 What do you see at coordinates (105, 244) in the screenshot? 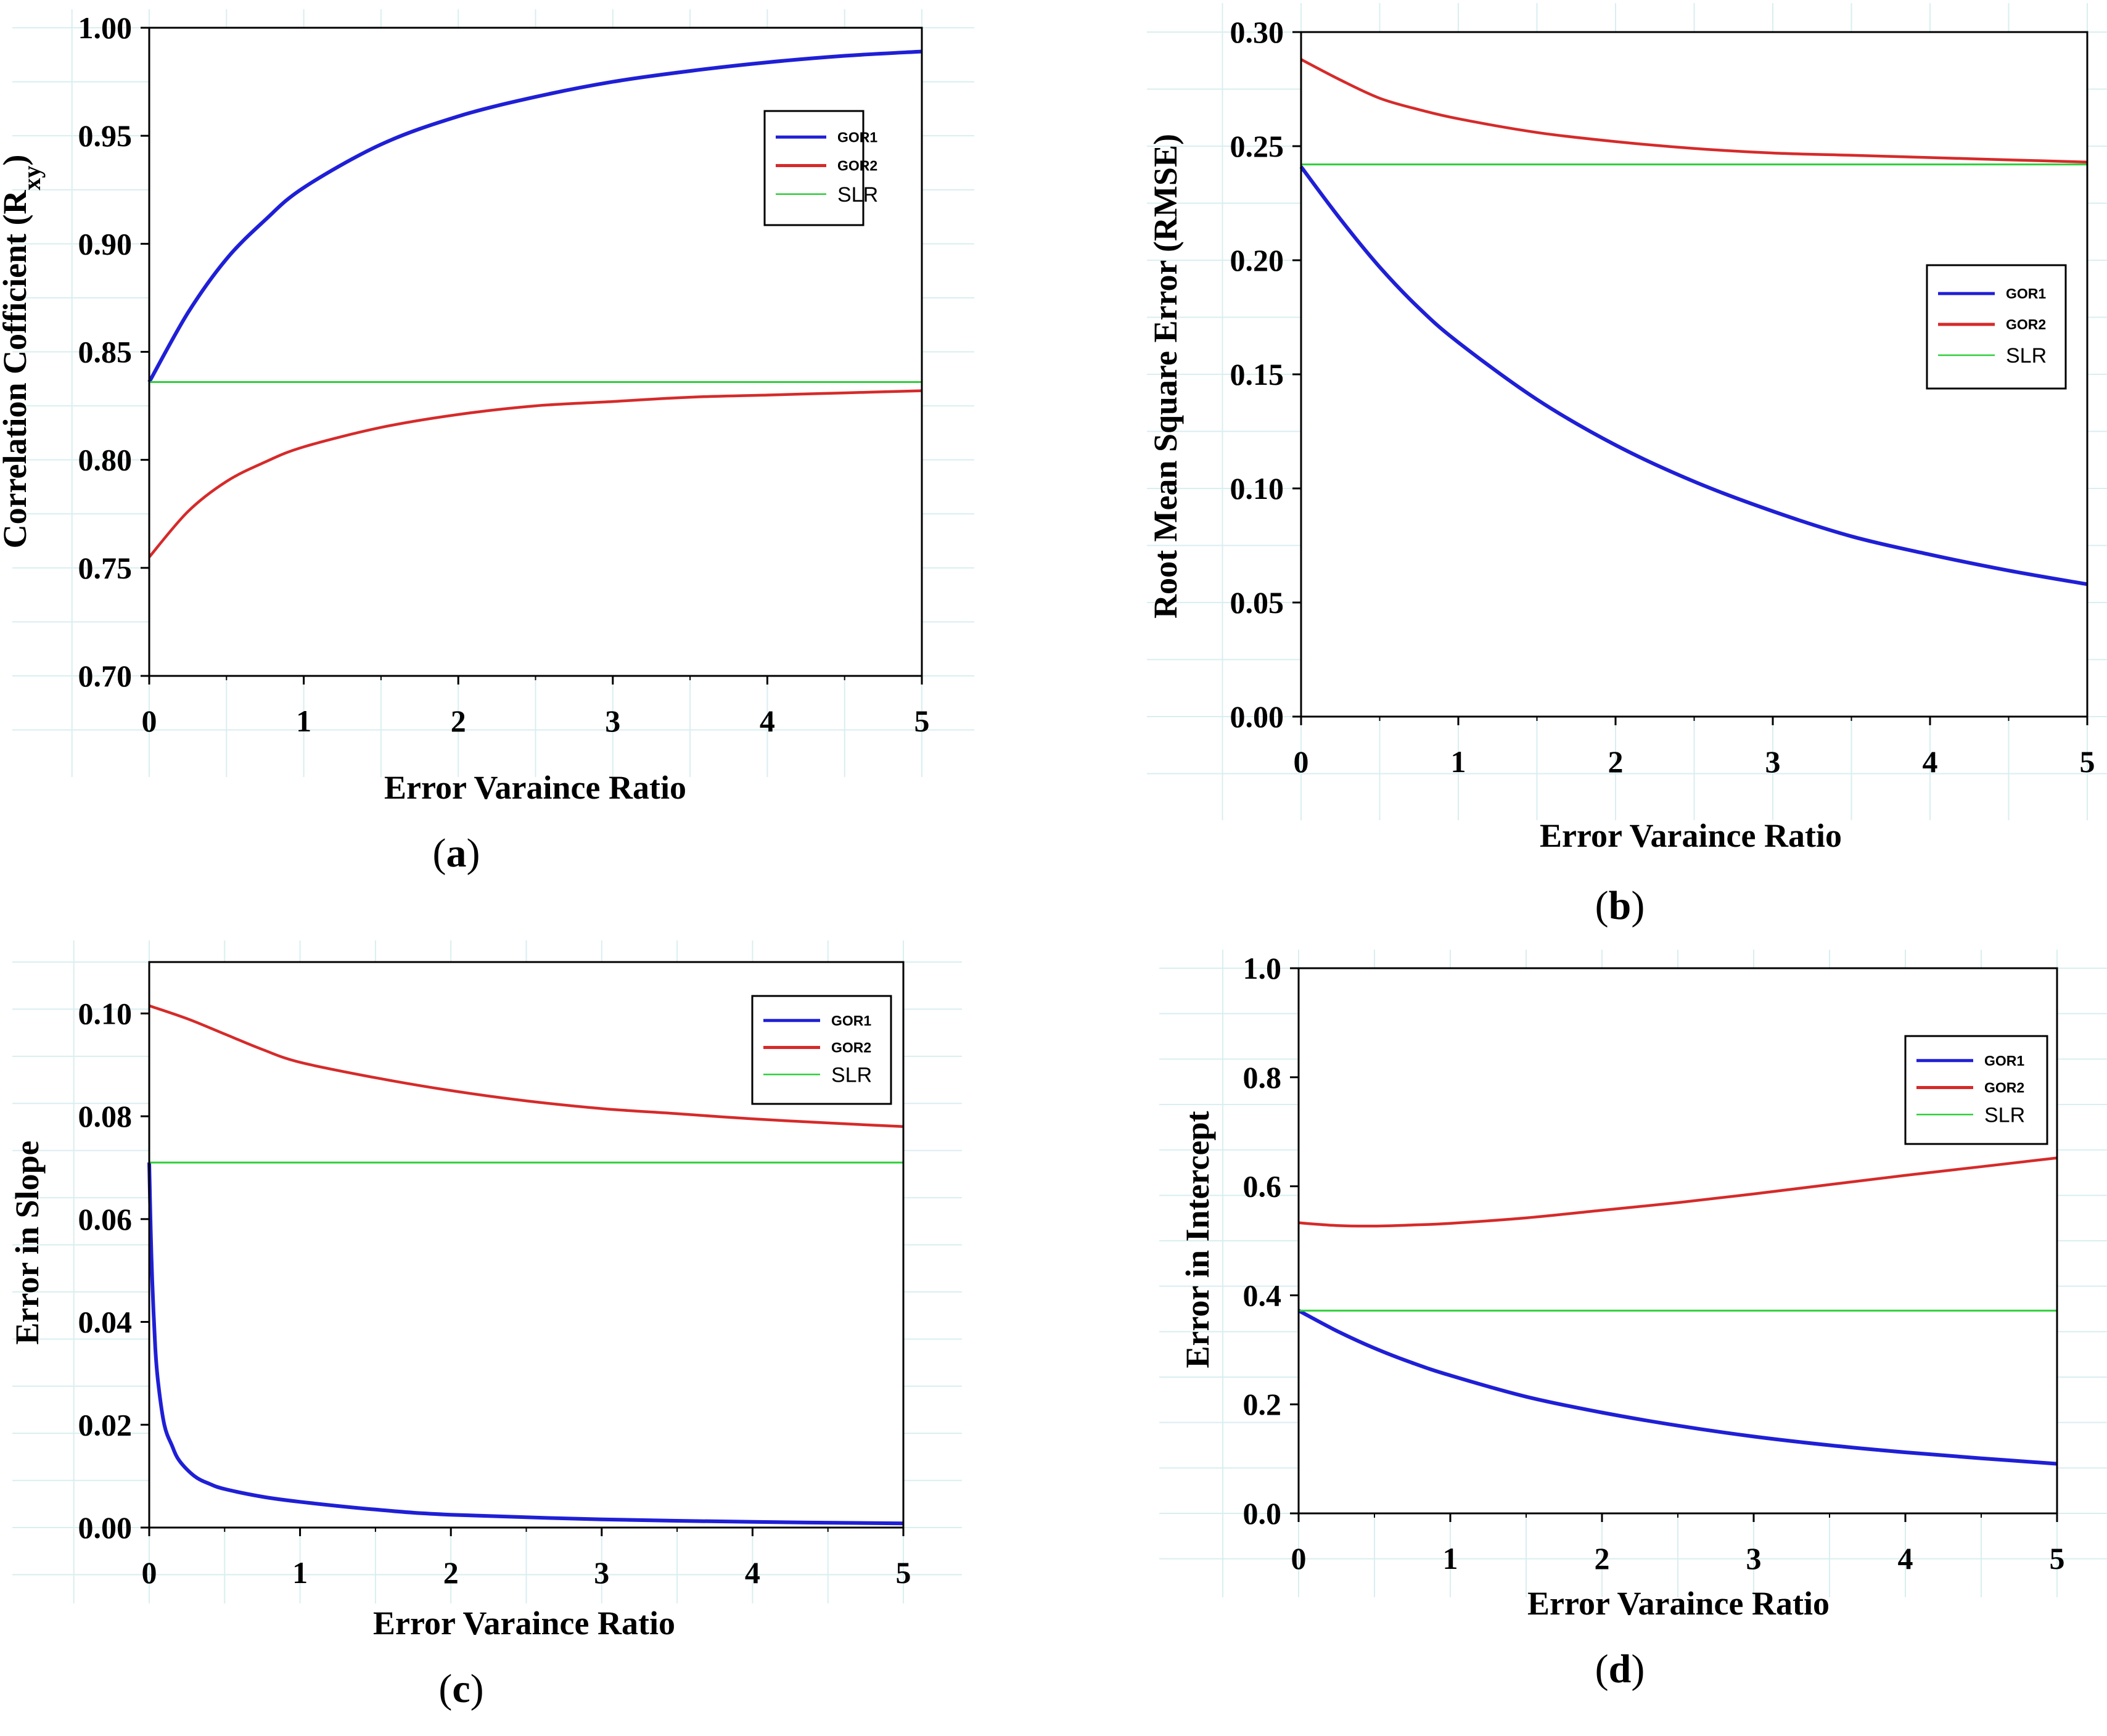
I see `y-tick-label: 0.90` at bounding box center [105, 244].